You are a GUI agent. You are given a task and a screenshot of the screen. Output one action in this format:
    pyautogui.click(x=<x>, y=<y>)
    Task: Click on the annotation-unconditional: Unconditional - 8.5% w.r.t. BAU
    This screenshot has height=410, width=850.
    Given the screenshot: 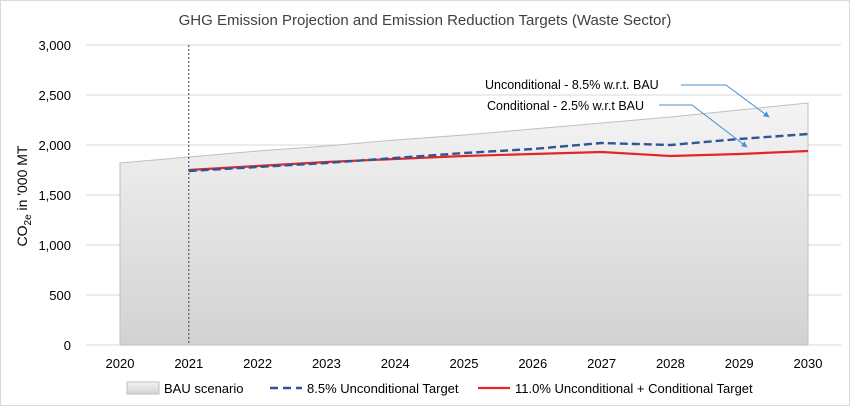 What is the action you would take?
    pyautogui.click(x=572, y=85)
    